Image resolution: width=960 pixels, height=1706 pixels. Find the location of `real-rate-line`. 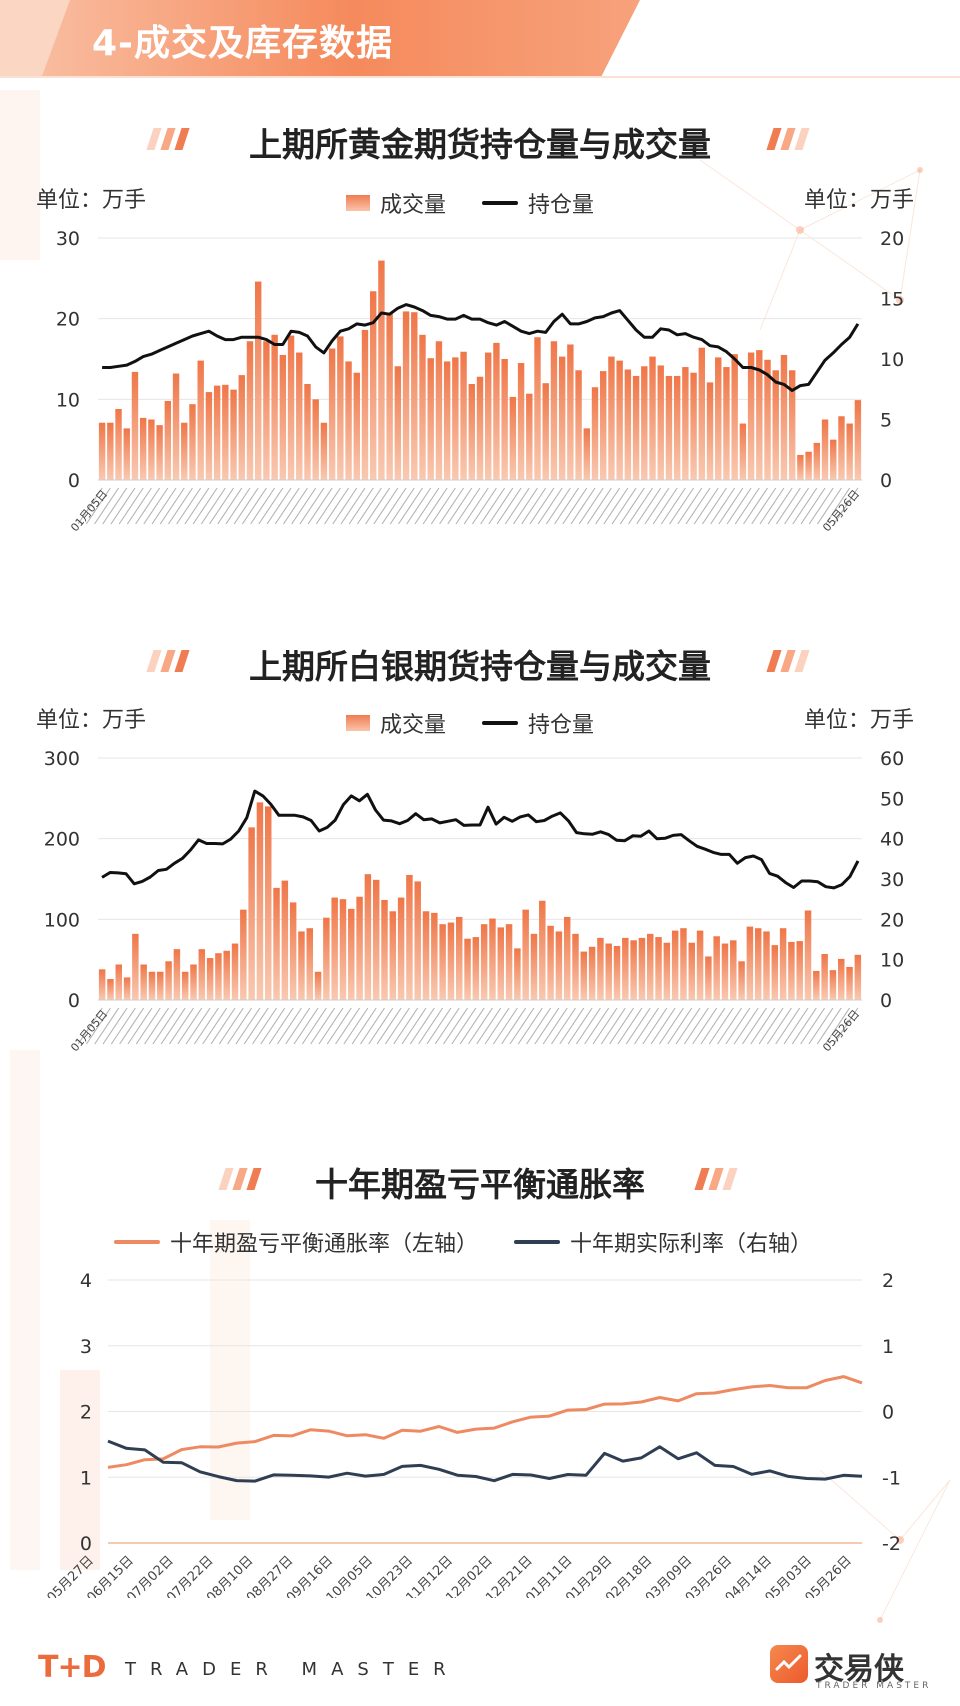

real-rate-line is located at coordinates (485, 1461).